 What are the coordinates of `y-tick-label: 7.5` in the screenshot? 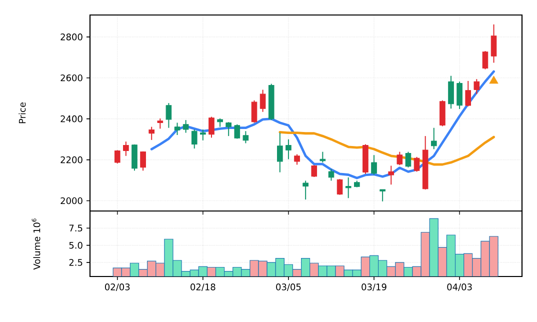 It's located at (75, 228).